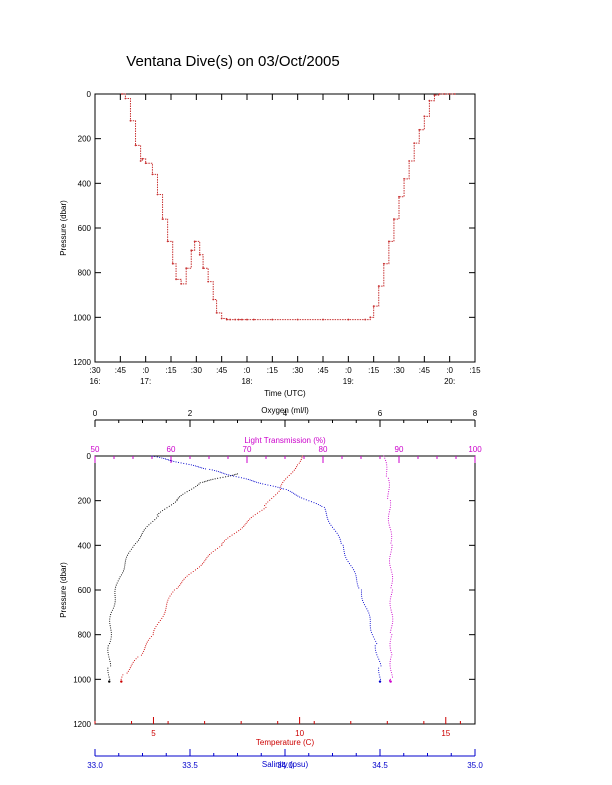 The image size is (612, 785). I want to click on axis-tick-label: 80, so click(323, 449).